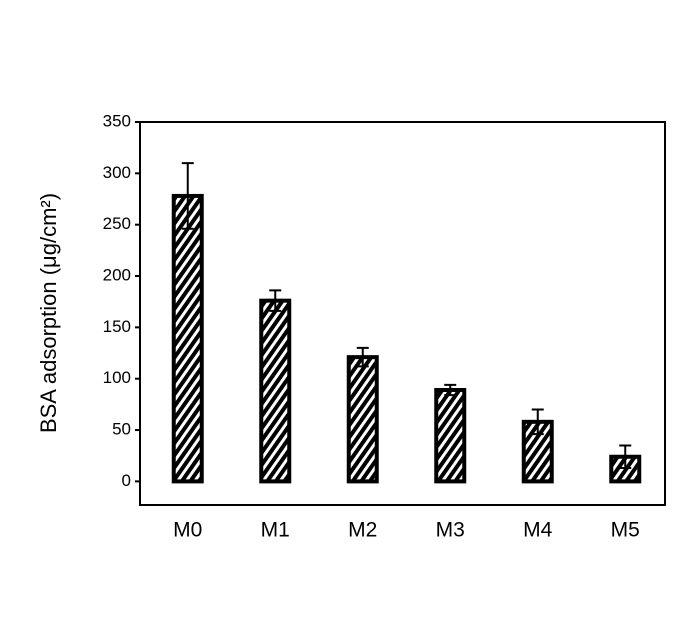  Describe the element at coordinates (121, 429) in the screenshot. I see `y-tick-label: 50` at that location.